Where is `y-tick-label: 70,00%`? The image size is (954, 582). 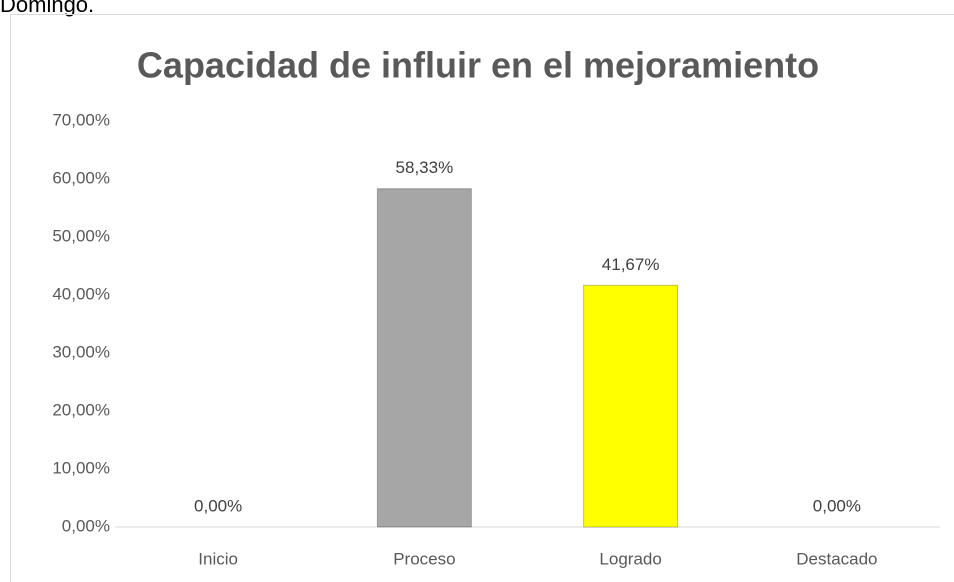
y-tick-label: 70,00% is located at coordinates (81, 119).